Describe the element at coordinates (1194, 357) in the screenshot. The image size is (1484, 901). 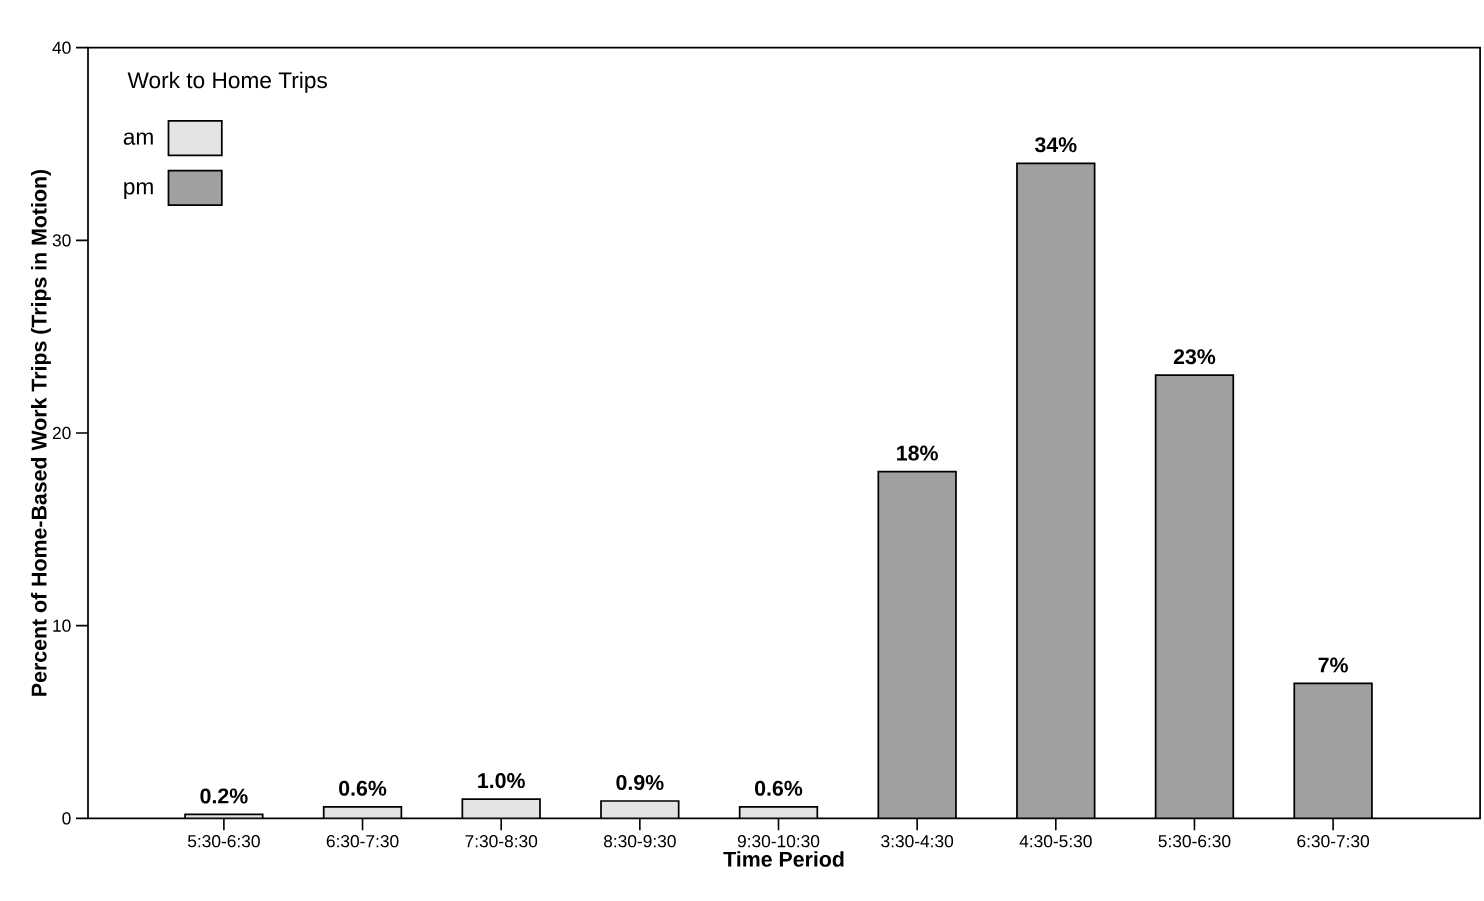
I see `data-label: 23%` at that location.